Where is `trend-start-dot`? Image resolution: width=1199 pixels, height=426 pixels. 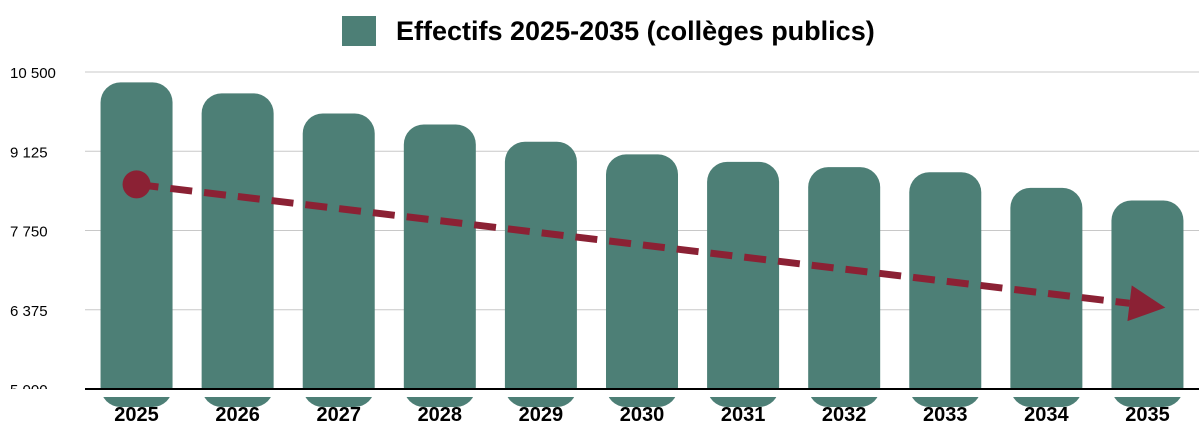
trend-start-dot is located at coordinates (136, 184).